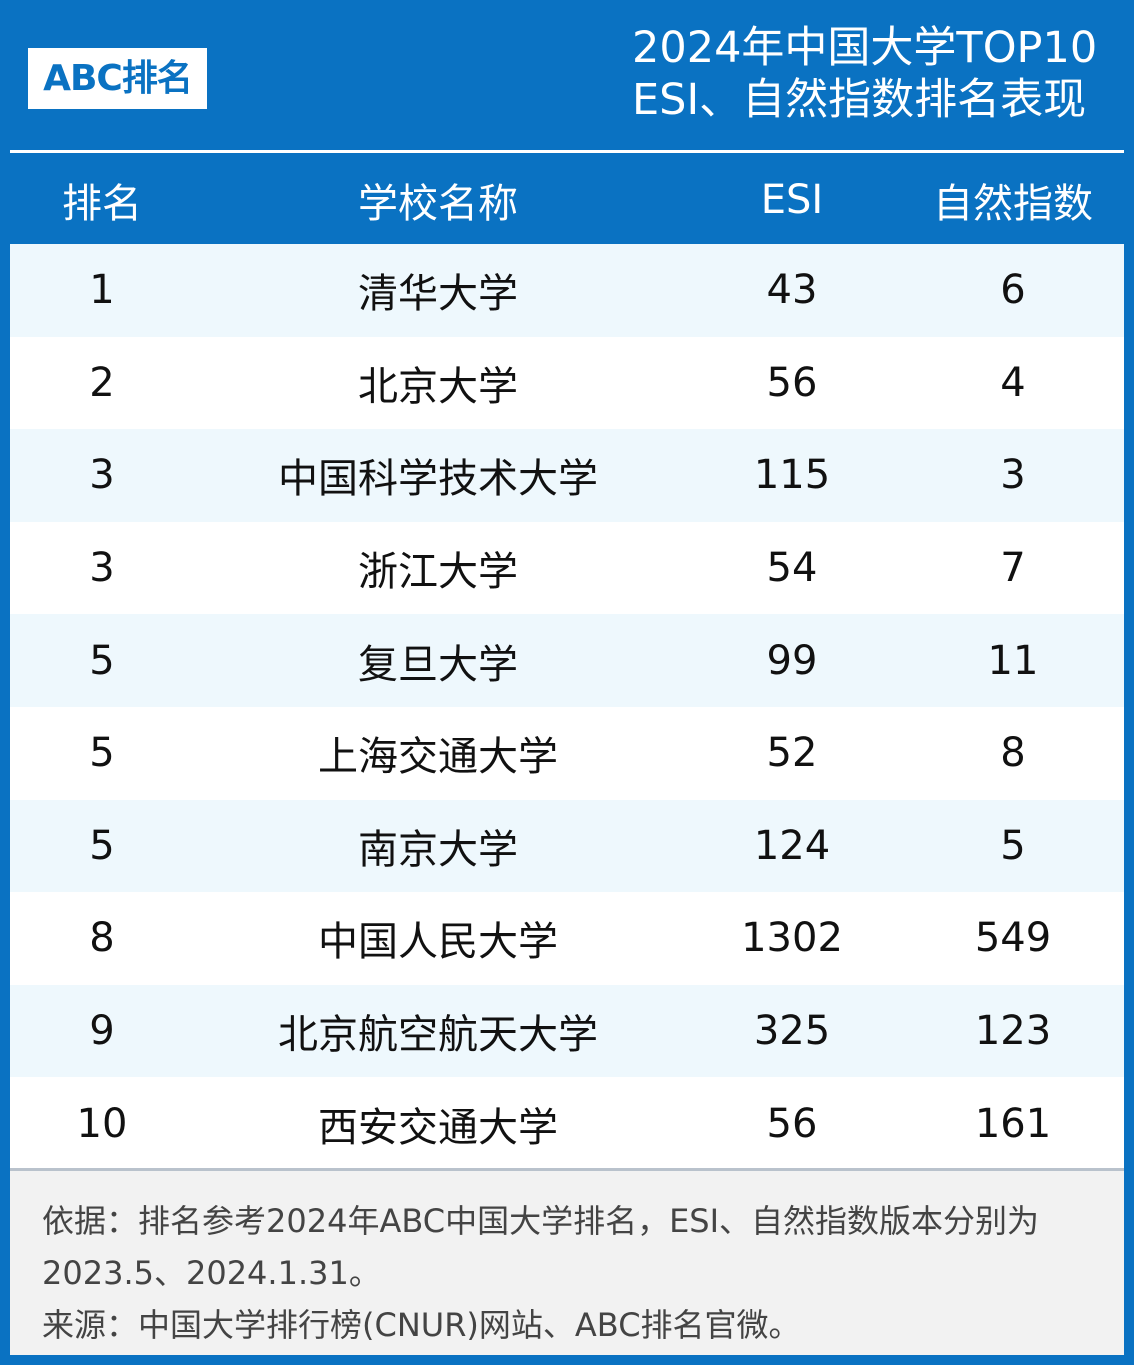  Describe the element at coordinates (1013, 290) in the screenshot. I see `nature-index-cell: 6` at that location.